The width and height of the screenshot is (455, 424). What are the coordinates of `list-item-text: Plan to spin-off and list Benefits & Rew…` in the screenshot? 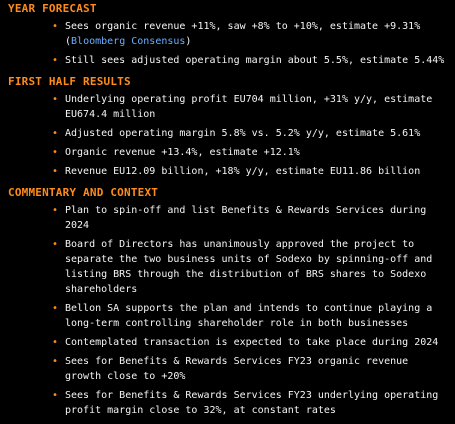 It's located at (246, 218).